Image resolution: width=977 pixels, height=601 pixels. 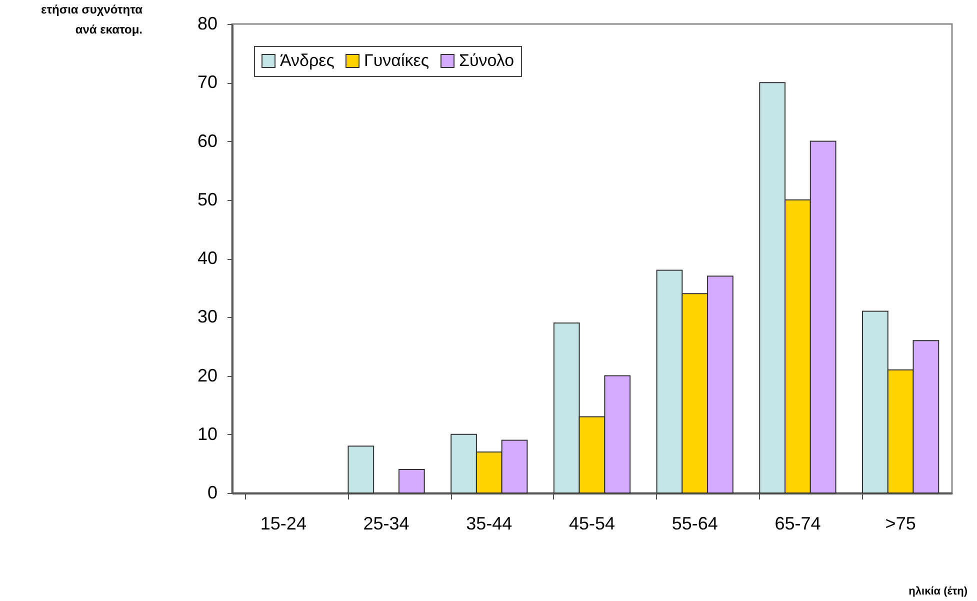 I want to click on legend-label: Άνδρες, so click(x=307, y=60).